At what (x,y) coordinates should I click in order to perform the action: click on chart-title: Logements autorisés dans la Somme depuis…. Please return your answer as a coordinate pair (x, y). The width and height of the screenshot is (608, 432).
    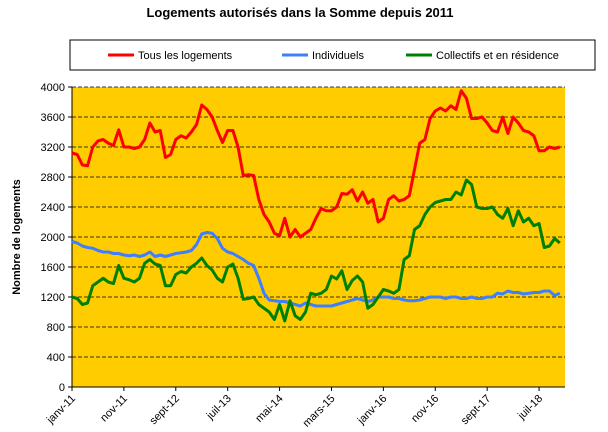
    Looking at the image, I should click on (299, 12).